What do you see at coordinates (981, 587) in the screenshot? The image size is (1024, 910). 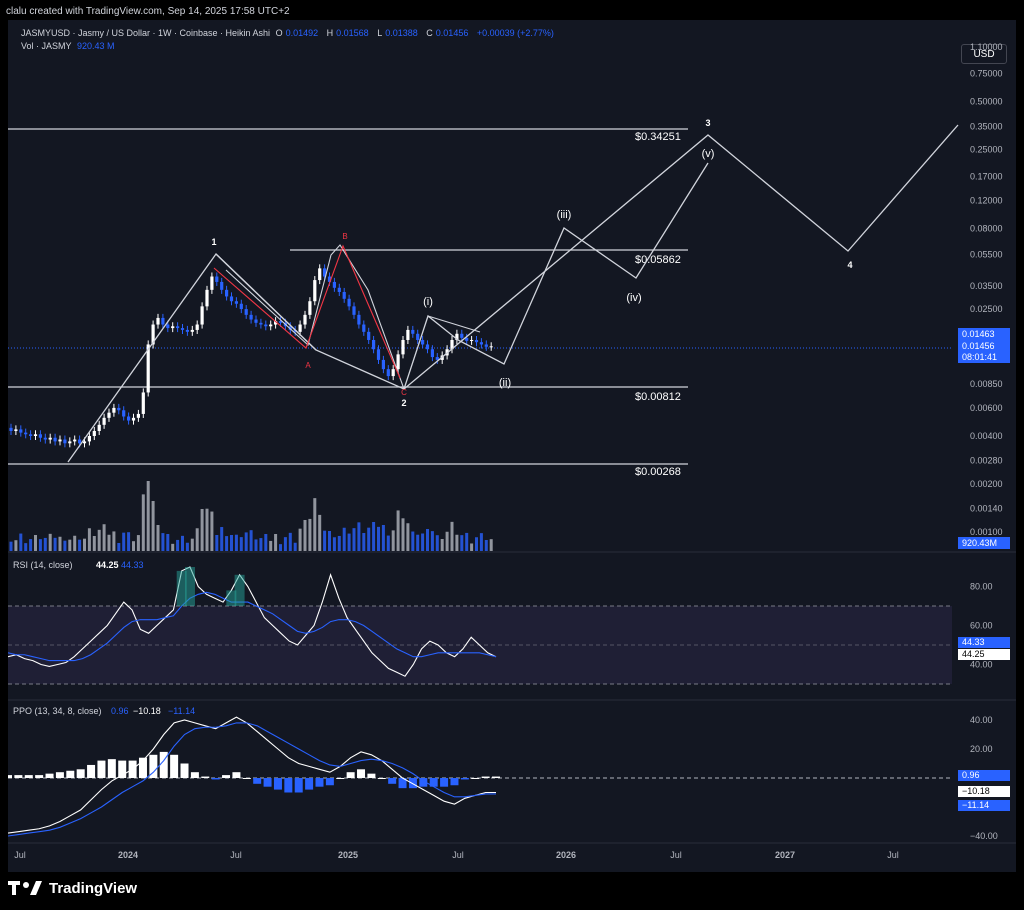 I see `rsi-tick: 80.00` at bounding box center [981, 587].